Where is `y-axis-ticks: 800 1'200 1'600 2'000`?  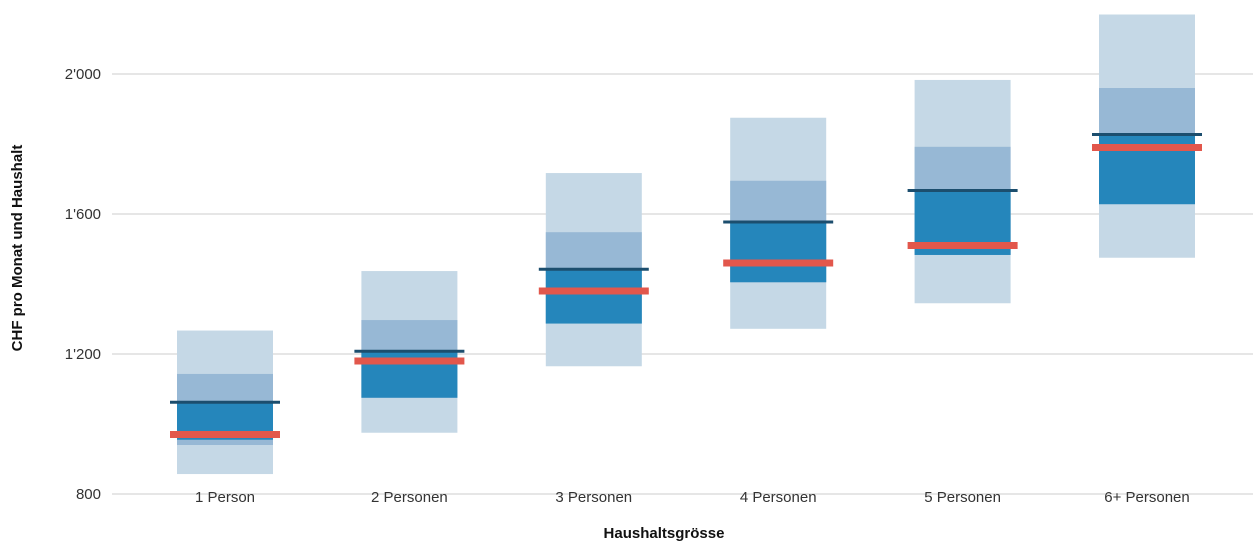
y-axis-ticks: 800 1'200 1'600 2'000 is located at coordinates (83, 284).